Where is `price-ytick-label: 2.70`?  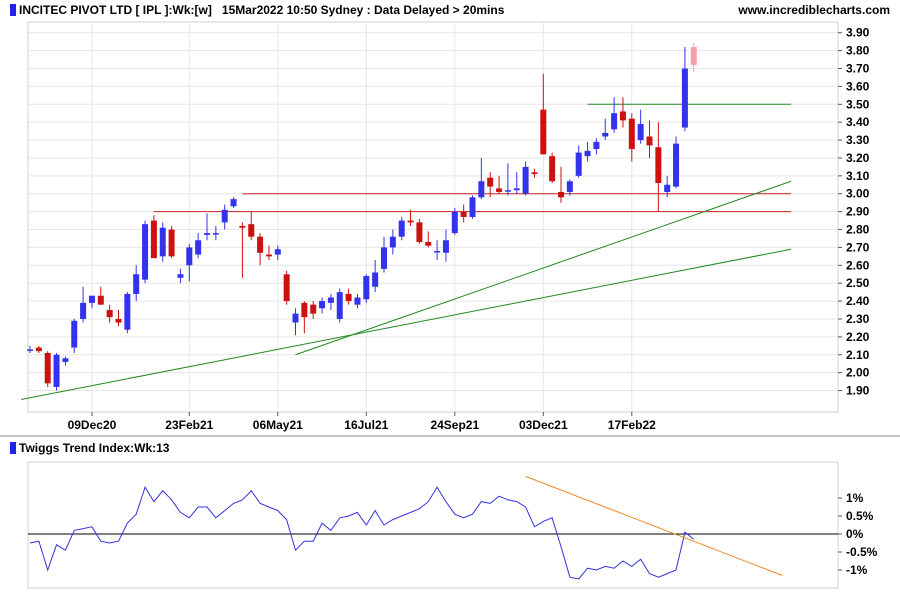
price-ytick-label: 2.70 is located at coordinates (858, 247).